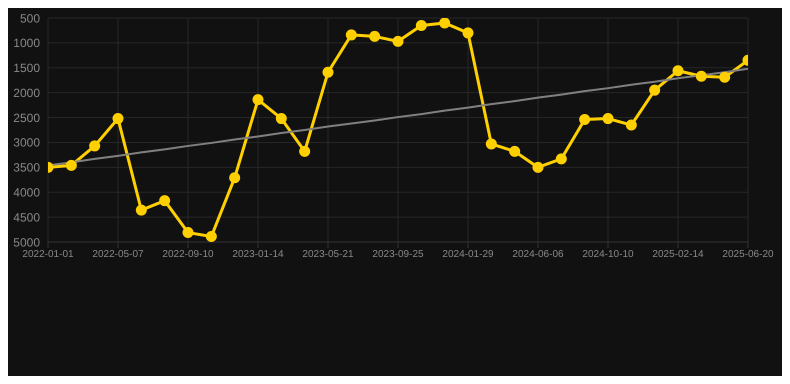  Describe the element at coordinates (30, 18) in the screenshot. I see `y-tick-label: 500` at that location.